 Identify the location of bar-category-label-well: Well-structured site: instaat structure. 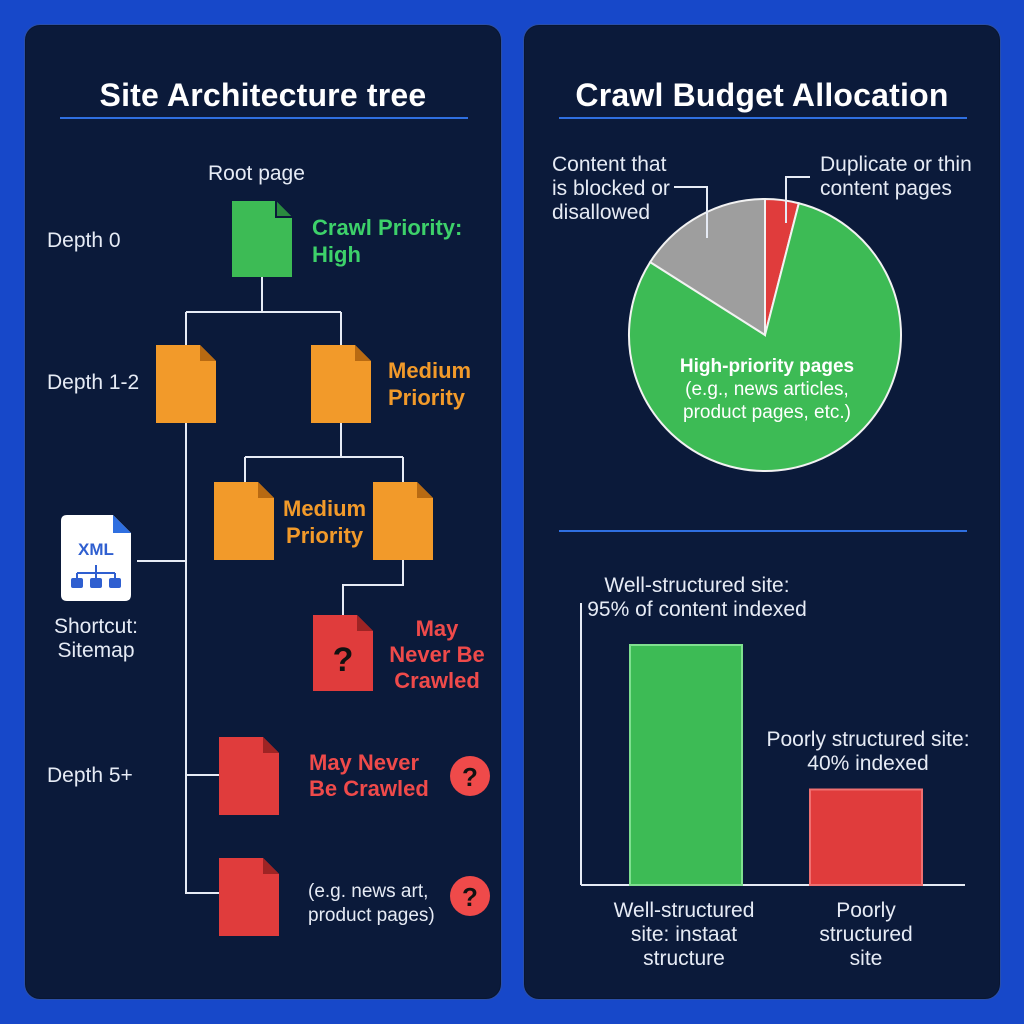
(684, 934).